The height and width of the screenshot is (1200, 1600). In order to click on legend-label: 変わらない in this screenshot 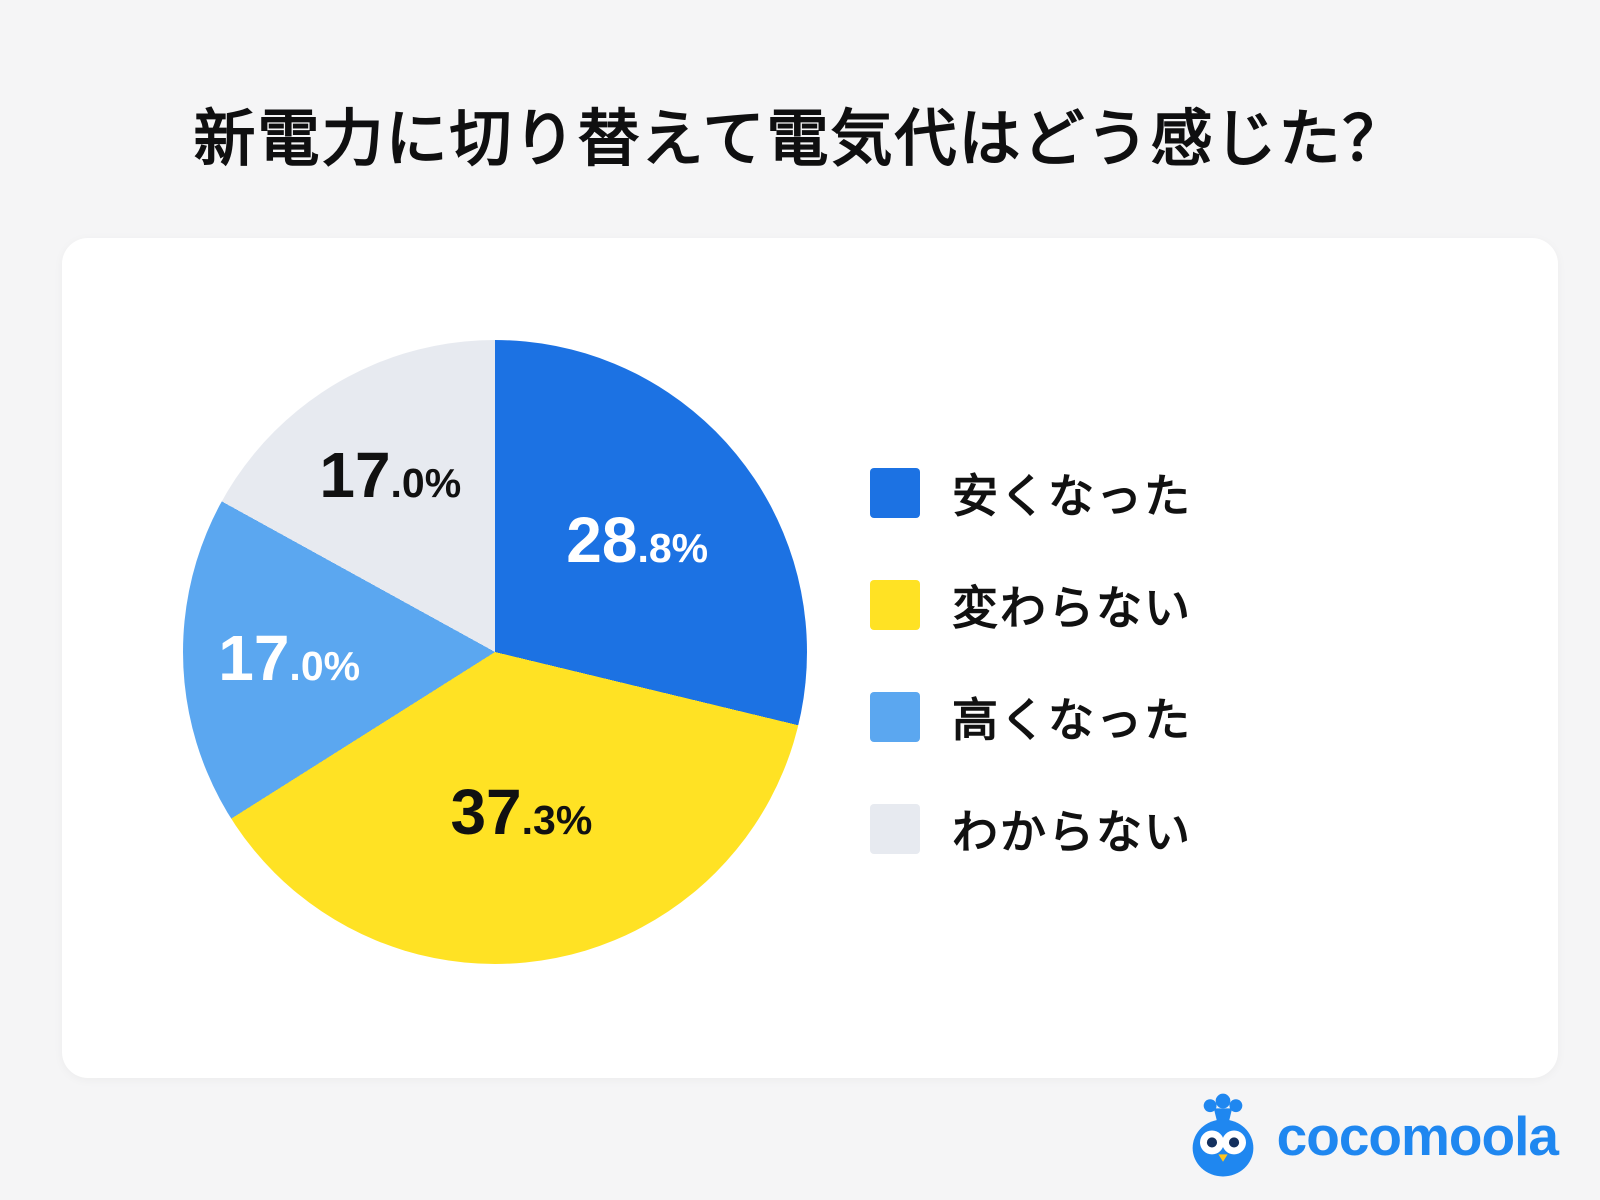, I will do `click(1072, 608)`.